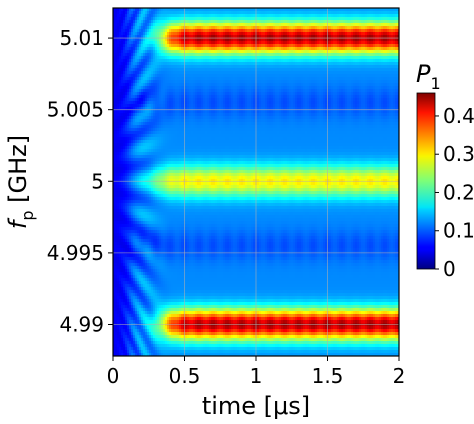 The width and height of the screenshot is (474, 424). Describe the element at coordinates (428, 76) in the screenshot. I see `colorbar-title: P1` at that location.